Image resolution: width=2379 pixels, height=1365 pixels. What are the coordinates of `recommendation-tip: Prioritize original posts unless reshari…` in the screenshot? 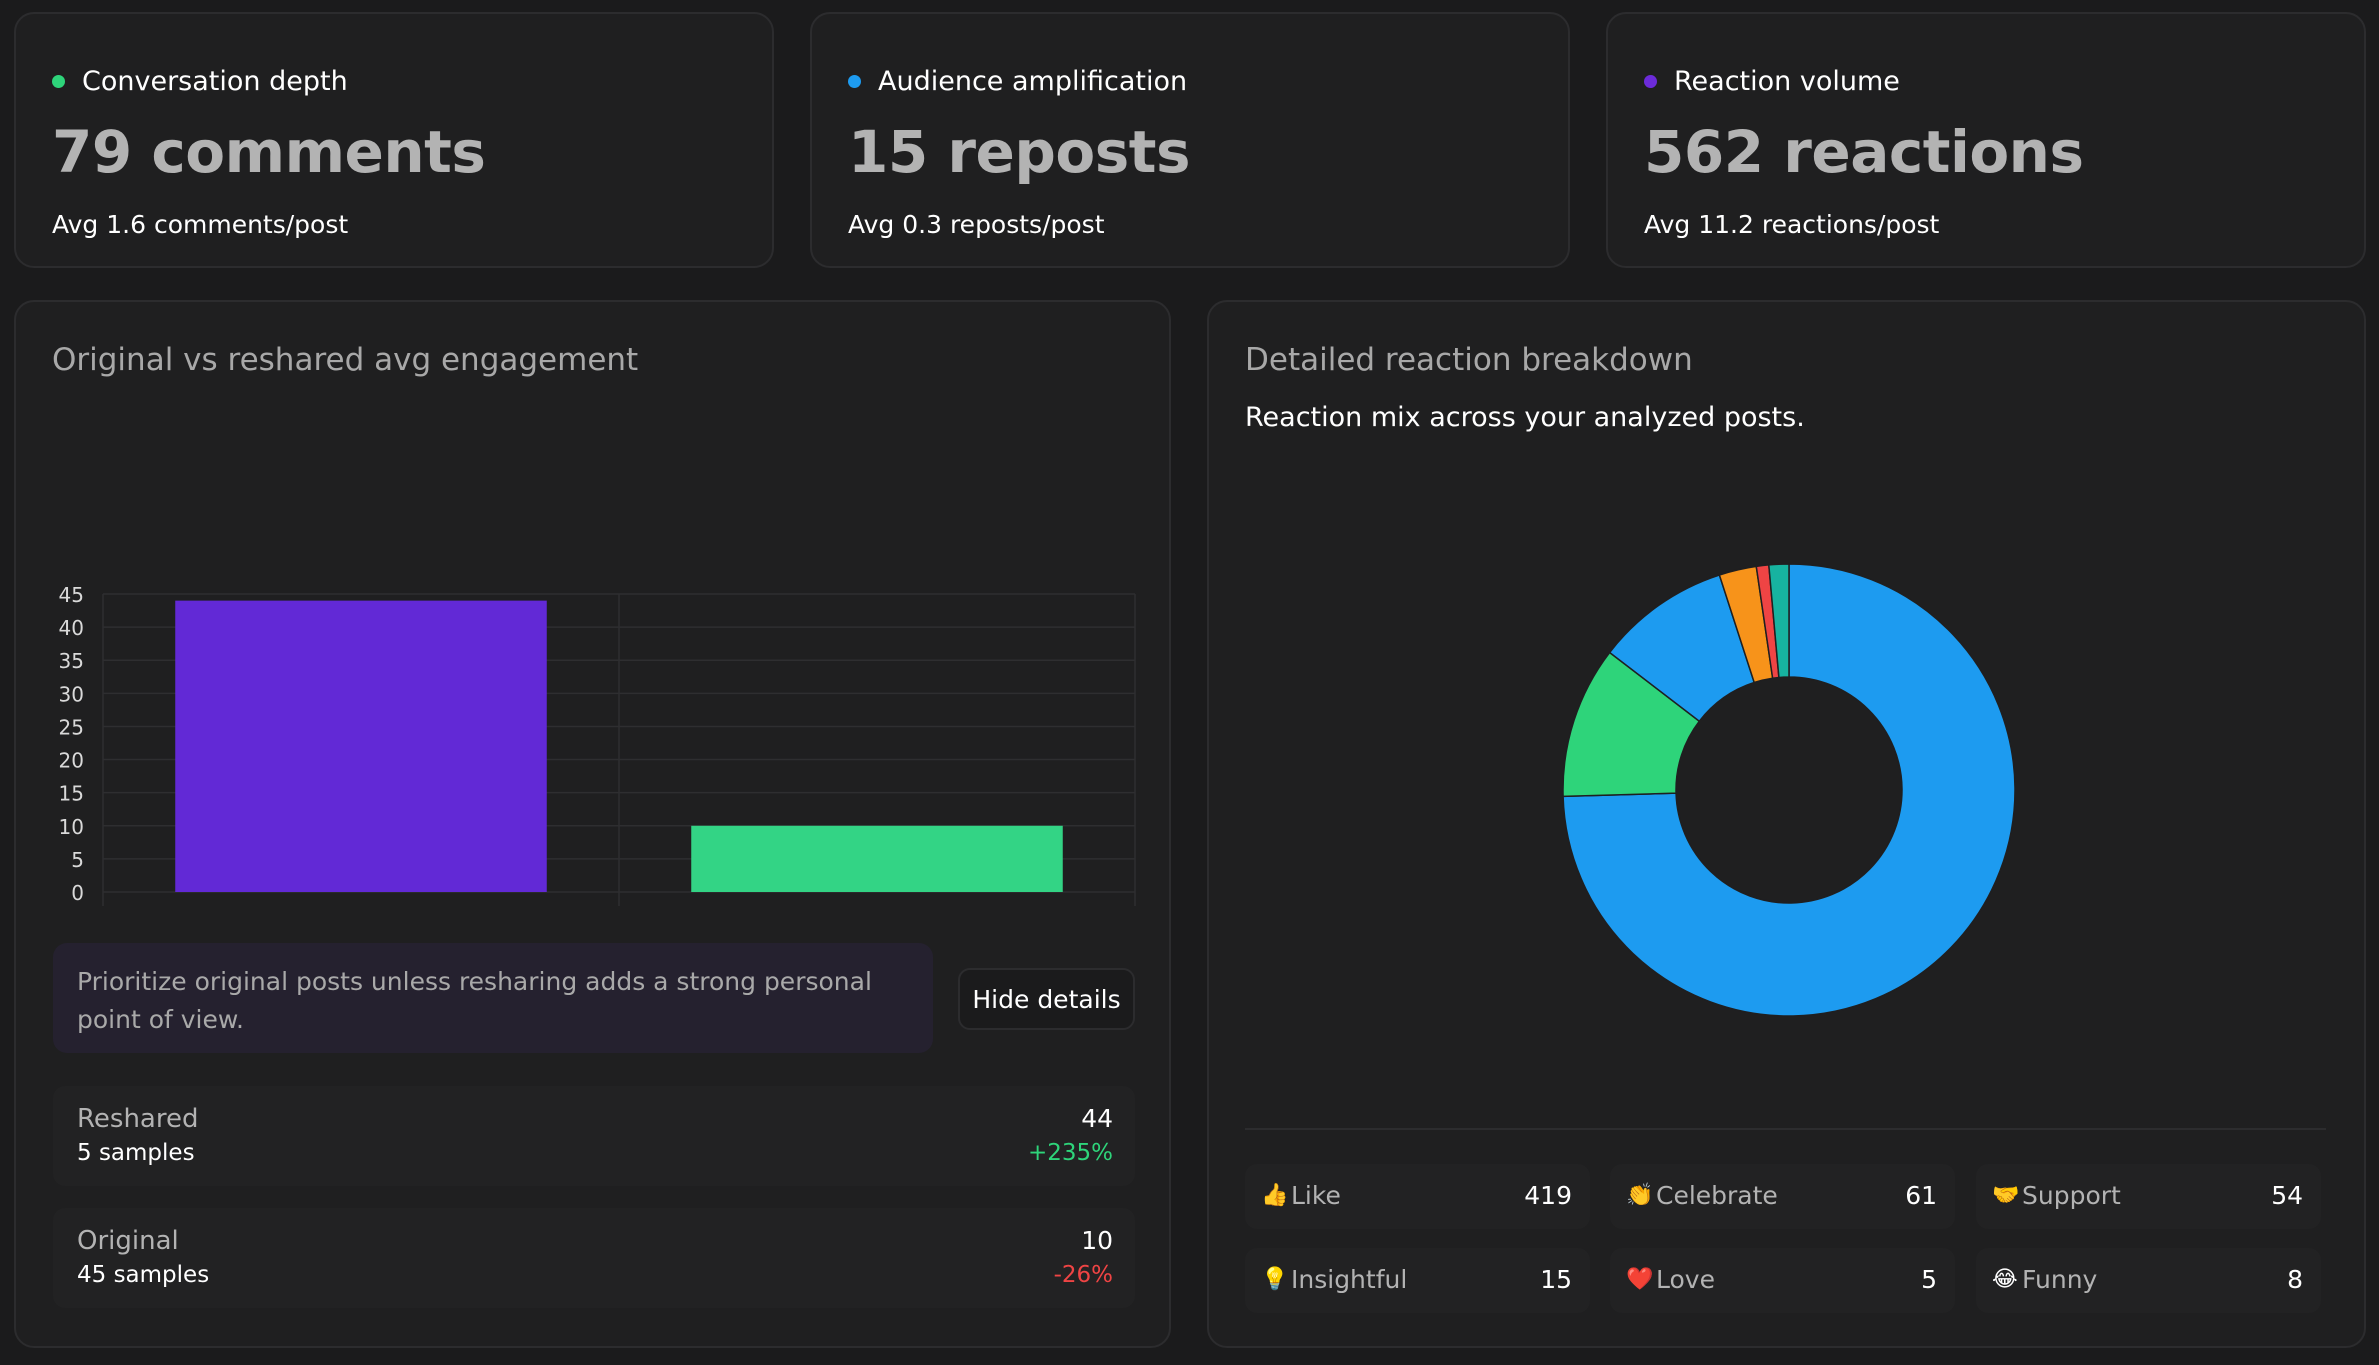 It's located at (493, 998).